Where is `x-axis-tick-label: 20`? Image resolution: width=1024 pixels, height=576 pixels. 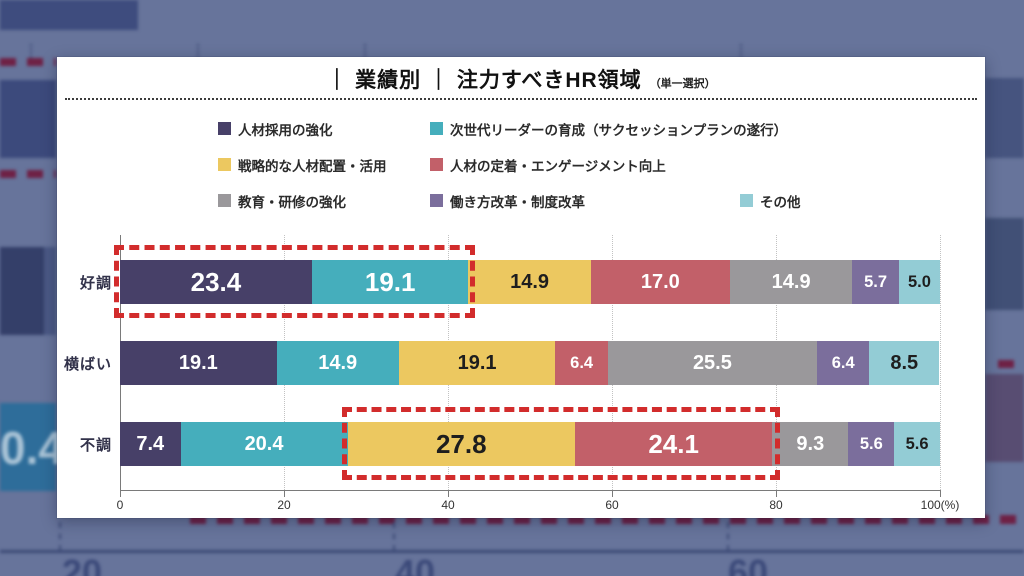
x-axis-tick-label: 20 is located at coordinates (284, 505).